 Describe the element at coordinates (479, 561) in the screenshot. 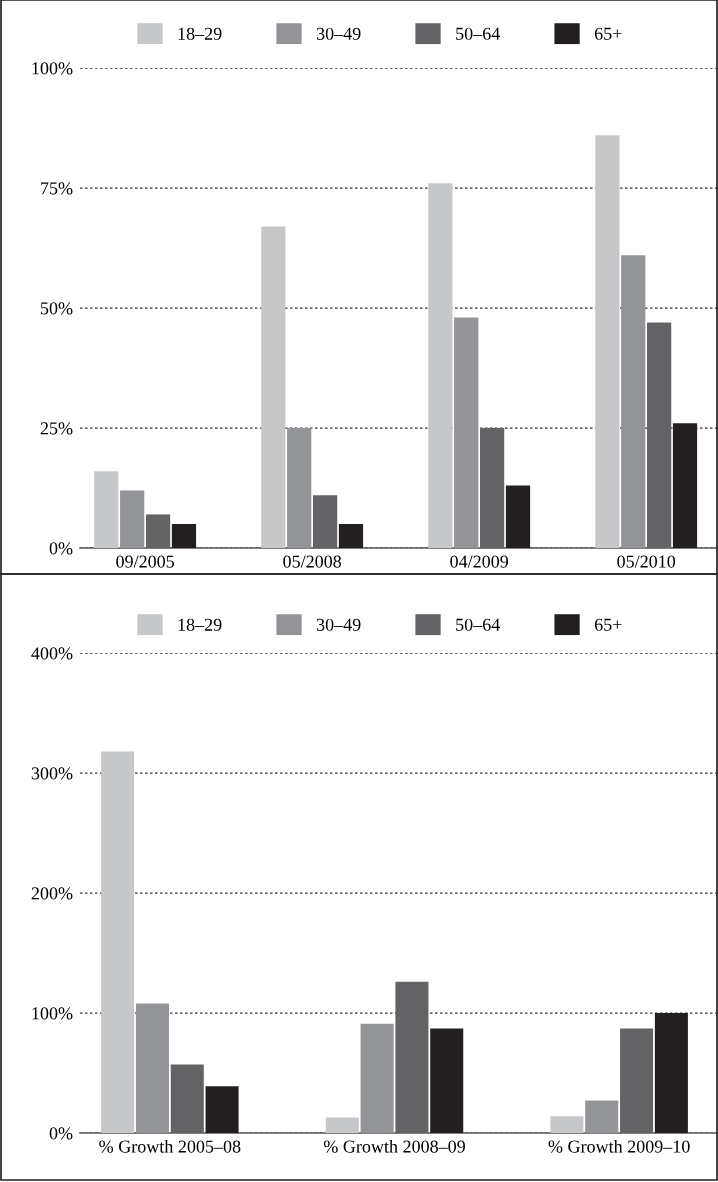

I see `x-tick-label: 04/2009` at that location.